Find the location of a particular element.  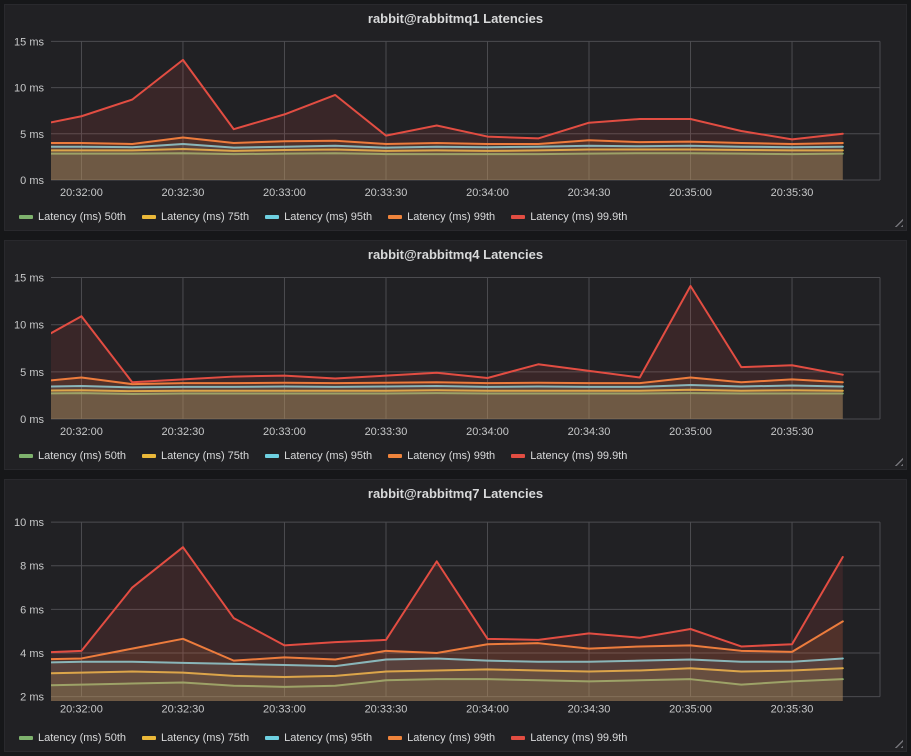

y-axis-label: 2 ms is located at coordinates (32, 698).